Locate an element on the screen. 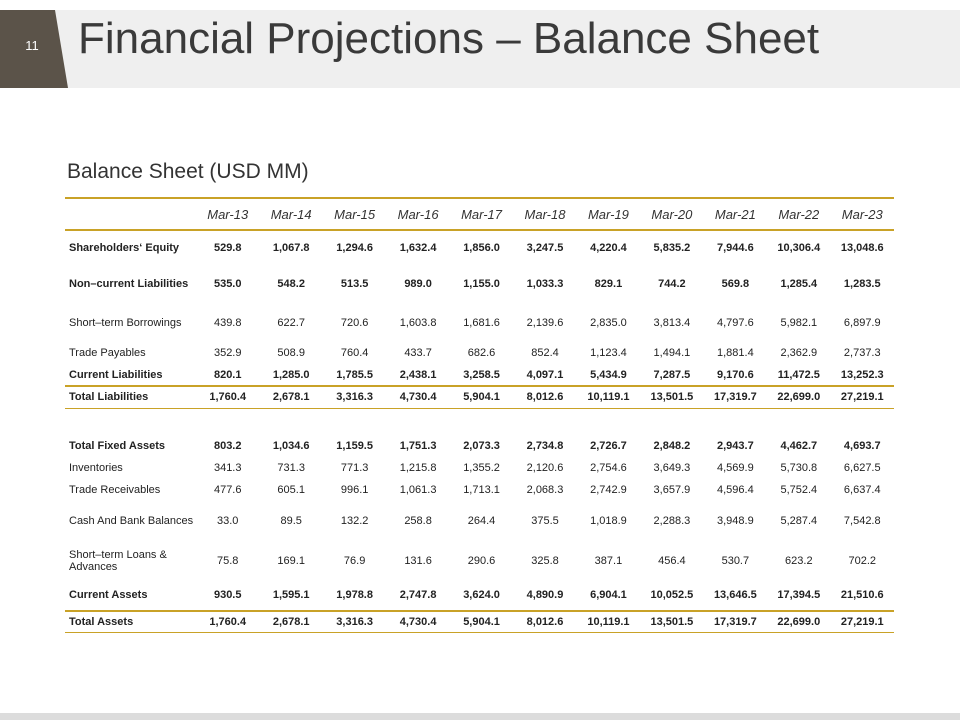 Image resolution: width=960 pixels, height=720 pixels. row-label: Cash And Bank Balances is located at coordinates (131, 520).